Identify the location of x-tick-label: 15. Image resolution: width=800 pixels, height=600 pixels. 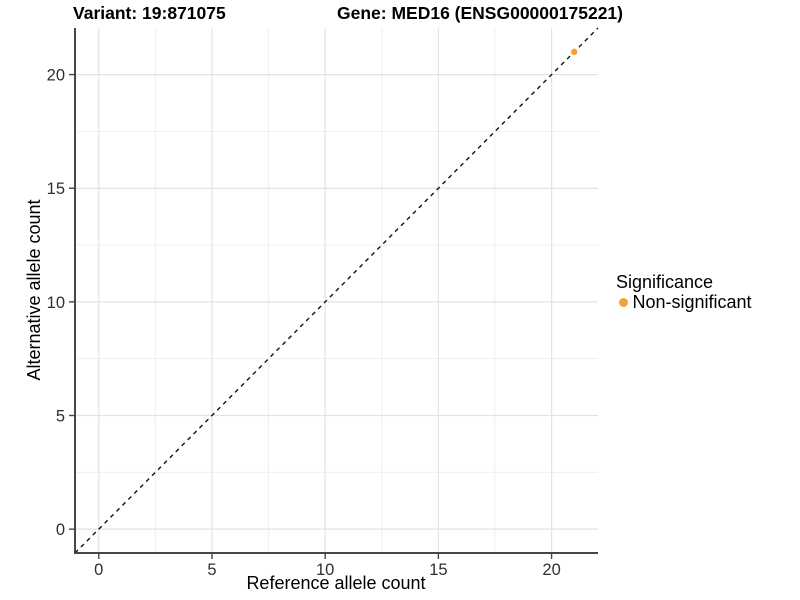
(438, 570).